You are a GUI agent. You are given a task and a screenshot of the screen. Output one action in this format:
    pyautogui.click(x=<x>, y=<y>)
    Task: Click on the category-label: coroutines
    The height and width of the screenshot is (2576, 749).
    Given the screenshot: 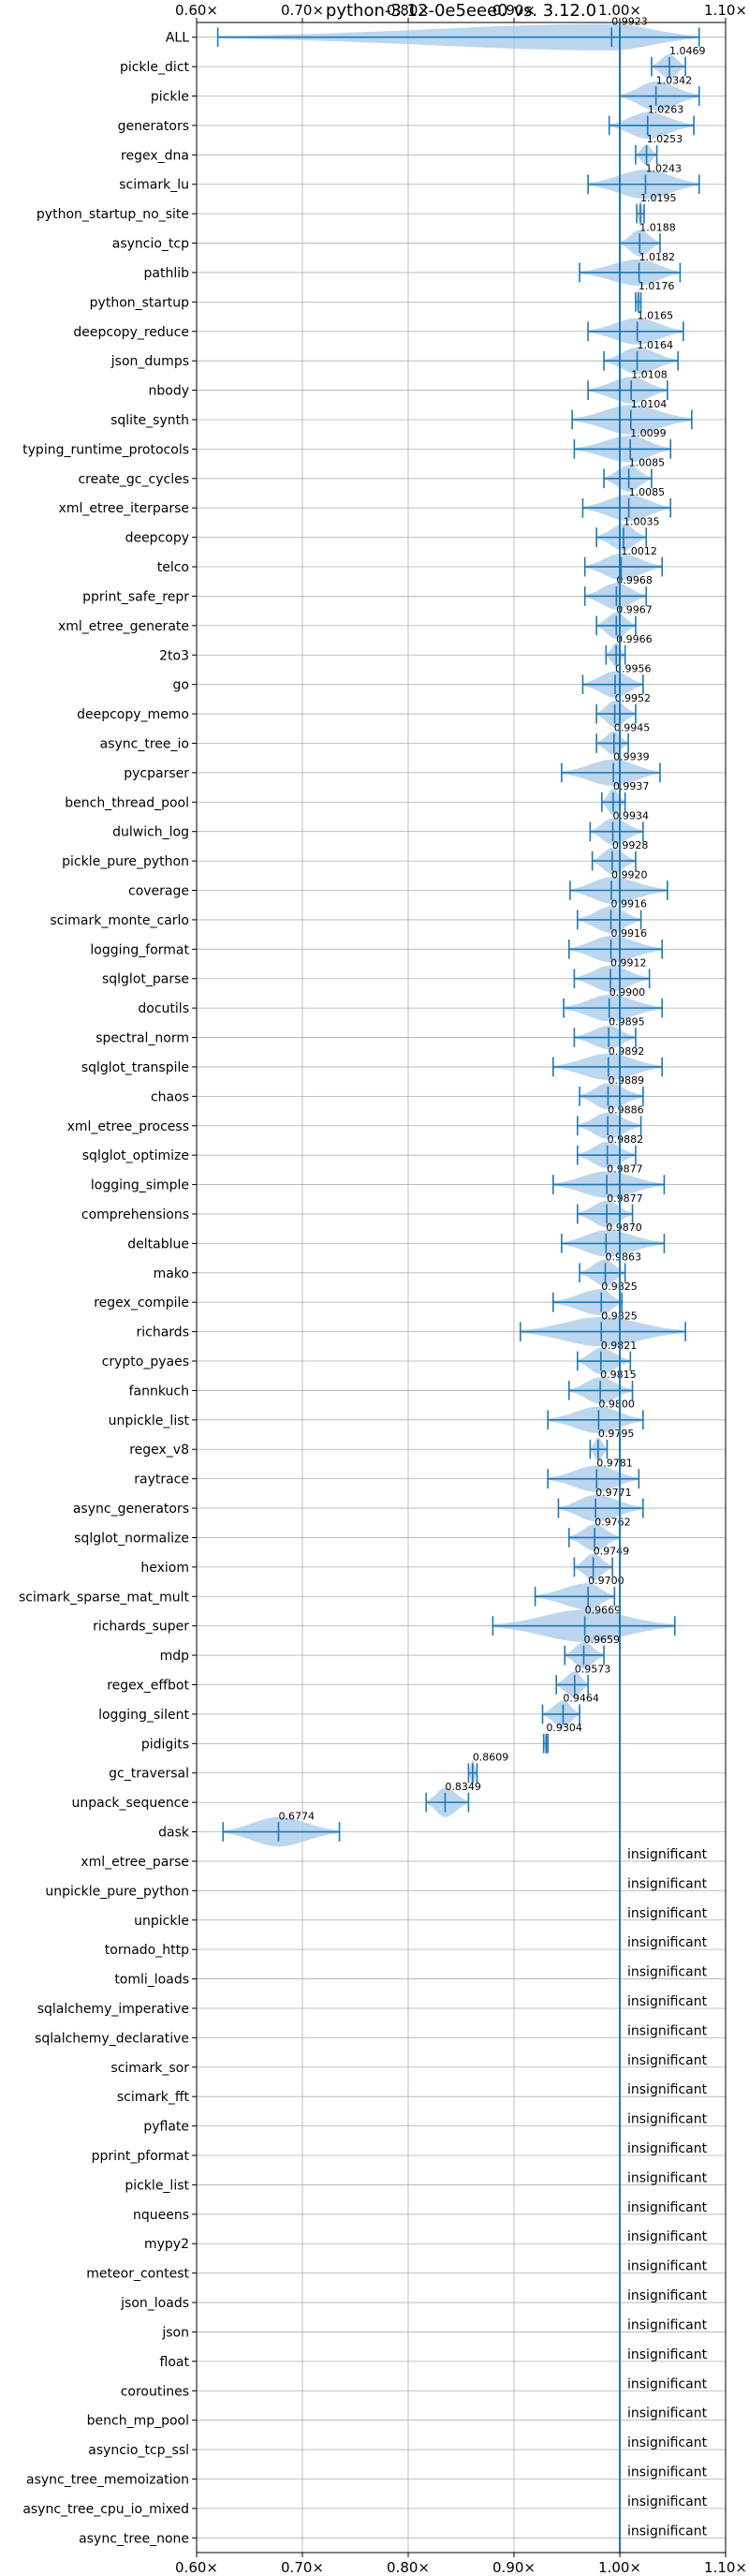 What is the action you would take?
    pyautogui.click(x=155, y=2391)
    